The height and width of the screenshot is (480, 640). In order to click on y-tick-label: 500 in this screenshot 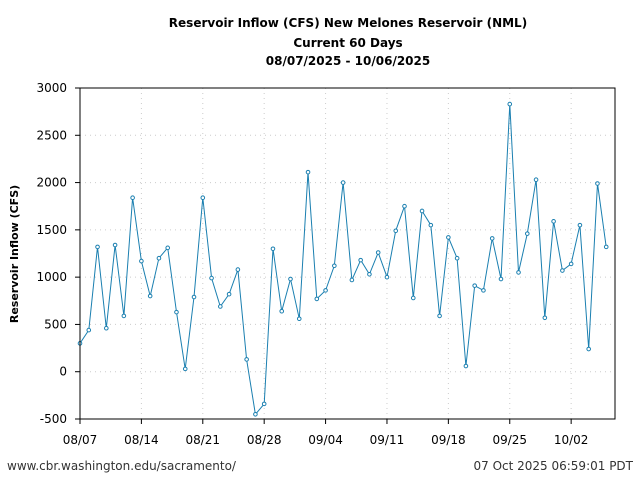, I will do `click(55, 324)`.